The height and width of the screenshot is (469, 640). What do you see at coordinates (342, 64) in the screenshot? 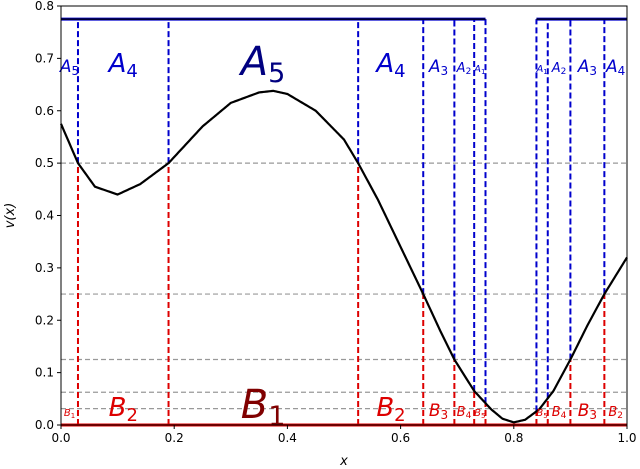
I see `a-region-labels: A5 A4 A5 A4 A3 A2 A1 A1 A2 A3 A4` at bounding box center [342, 64].